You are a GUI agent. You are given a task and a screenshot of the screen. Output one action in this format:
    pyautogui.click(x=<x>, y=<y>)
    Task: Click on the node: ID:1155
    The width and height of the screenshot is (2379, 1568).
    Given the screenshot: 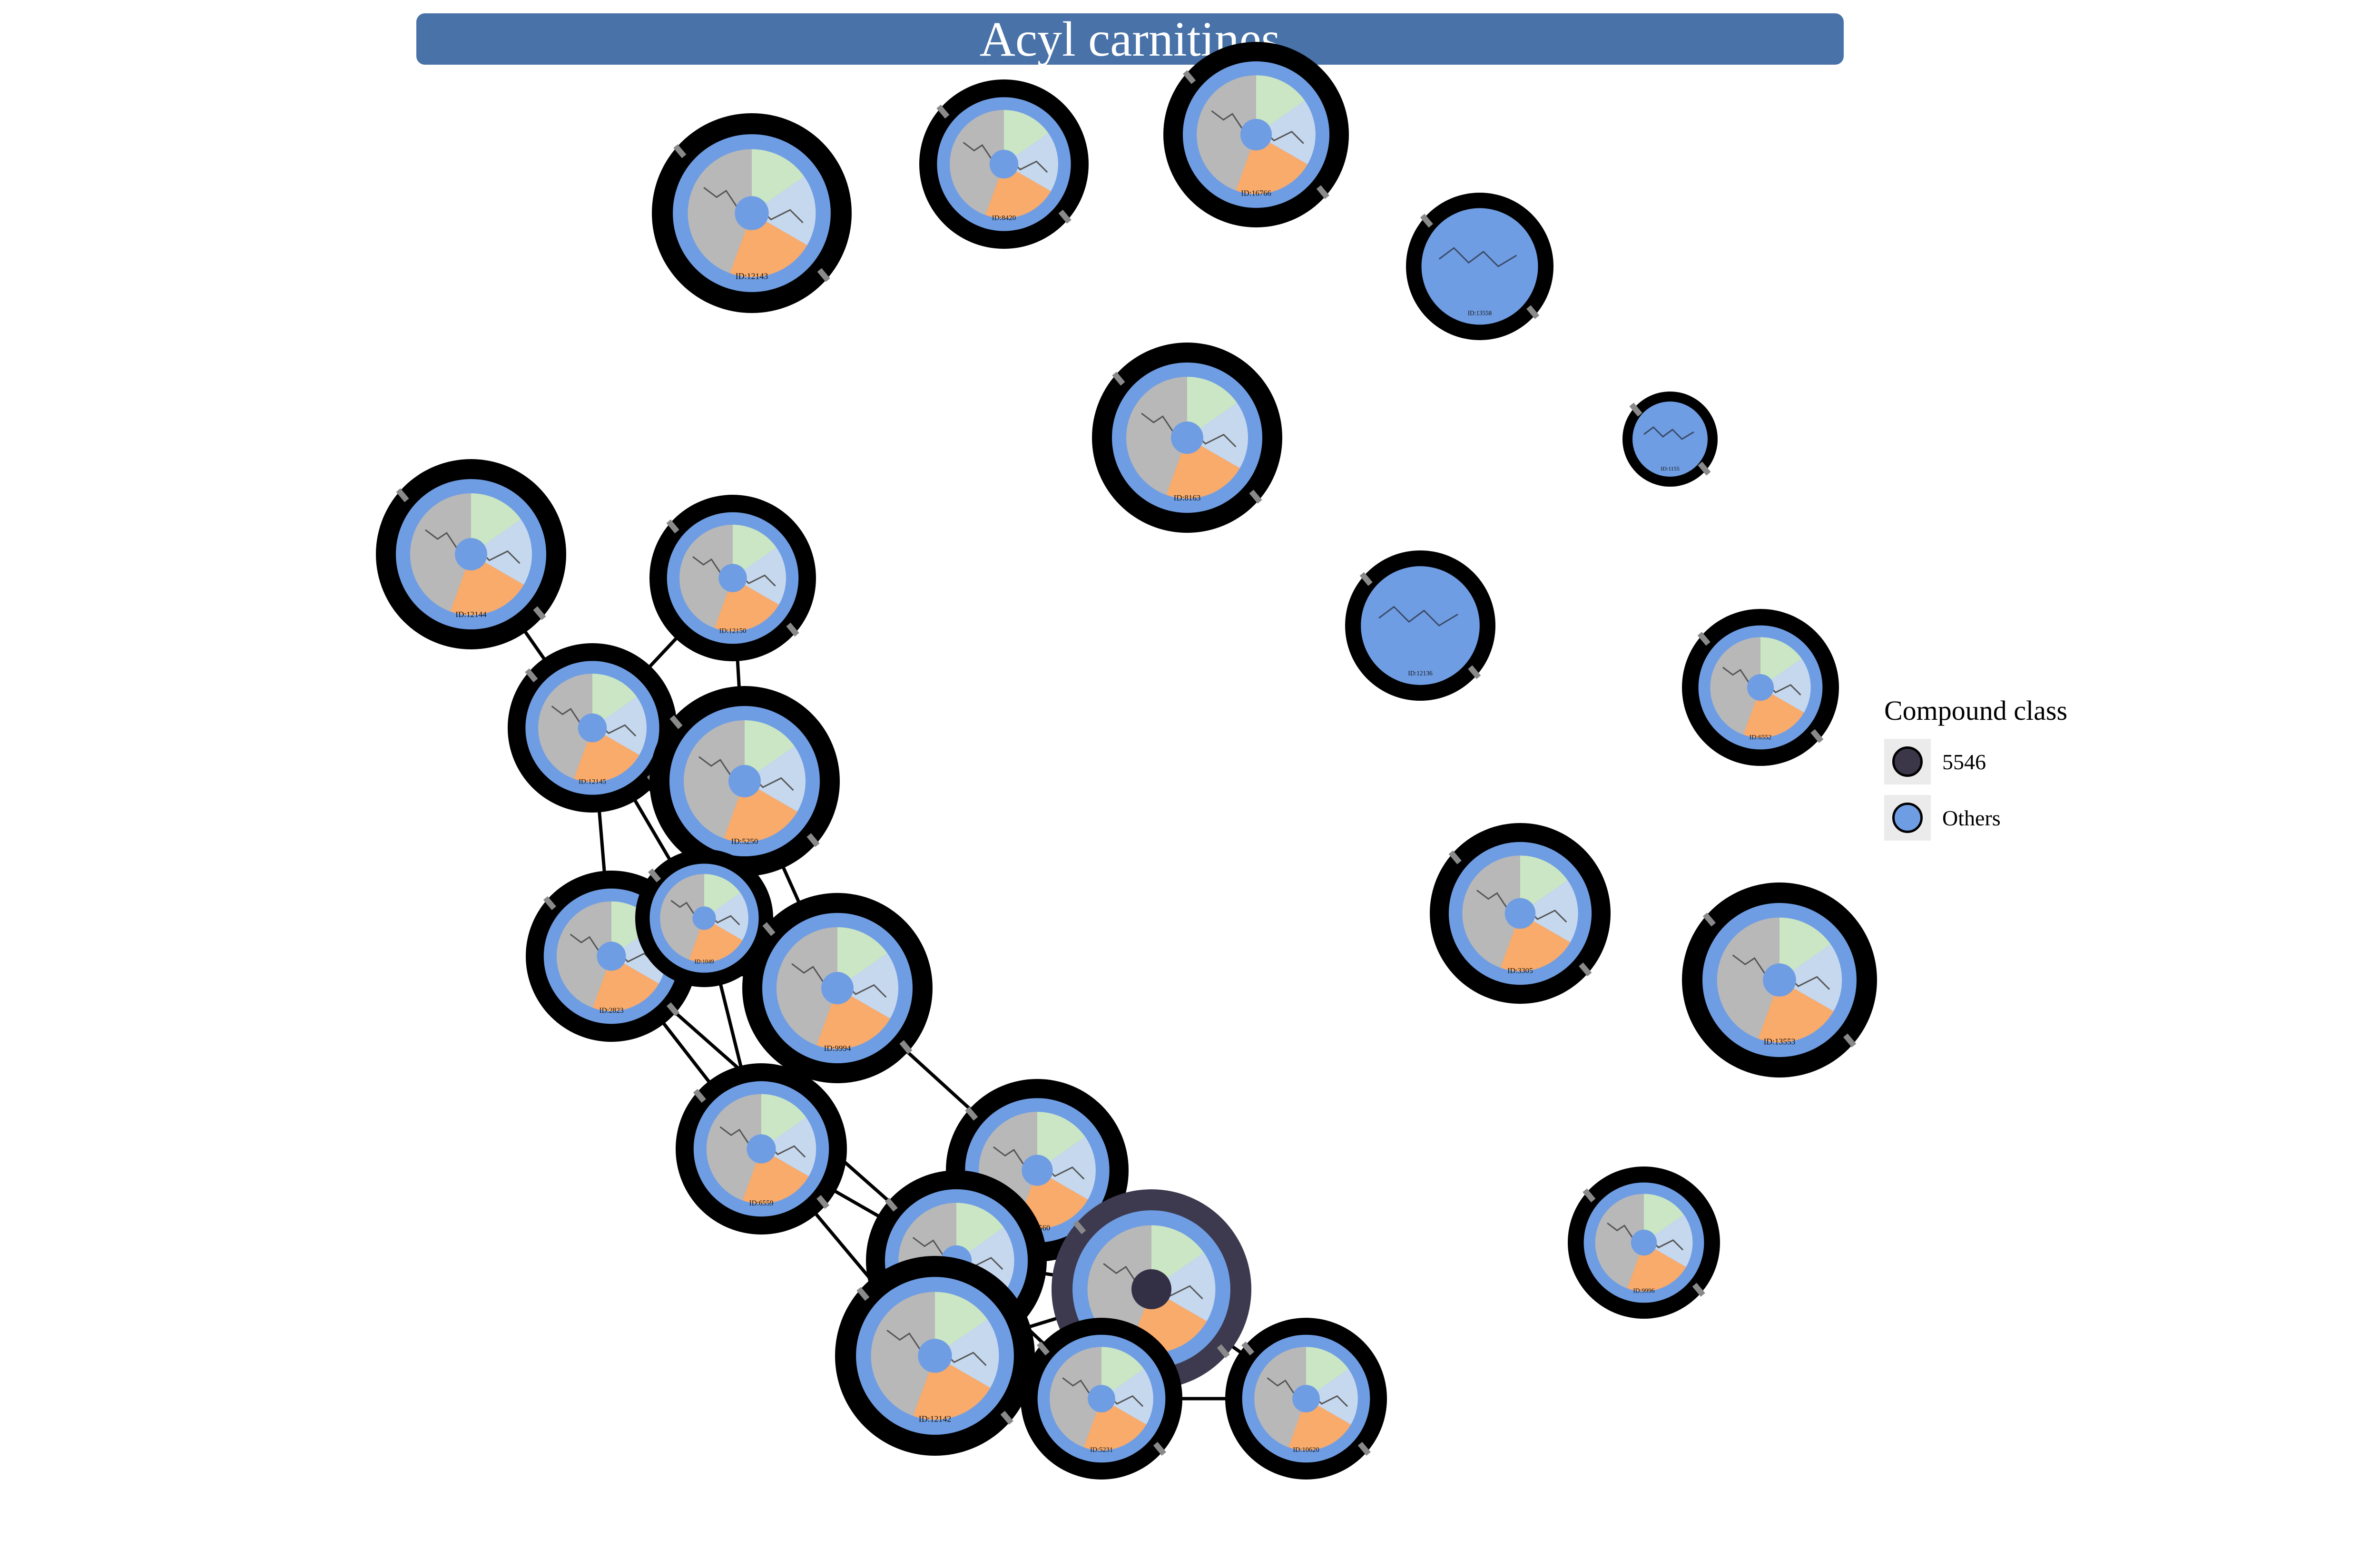 What is the action you would take?
    pyautogui.click(x=1670, y=439)
    